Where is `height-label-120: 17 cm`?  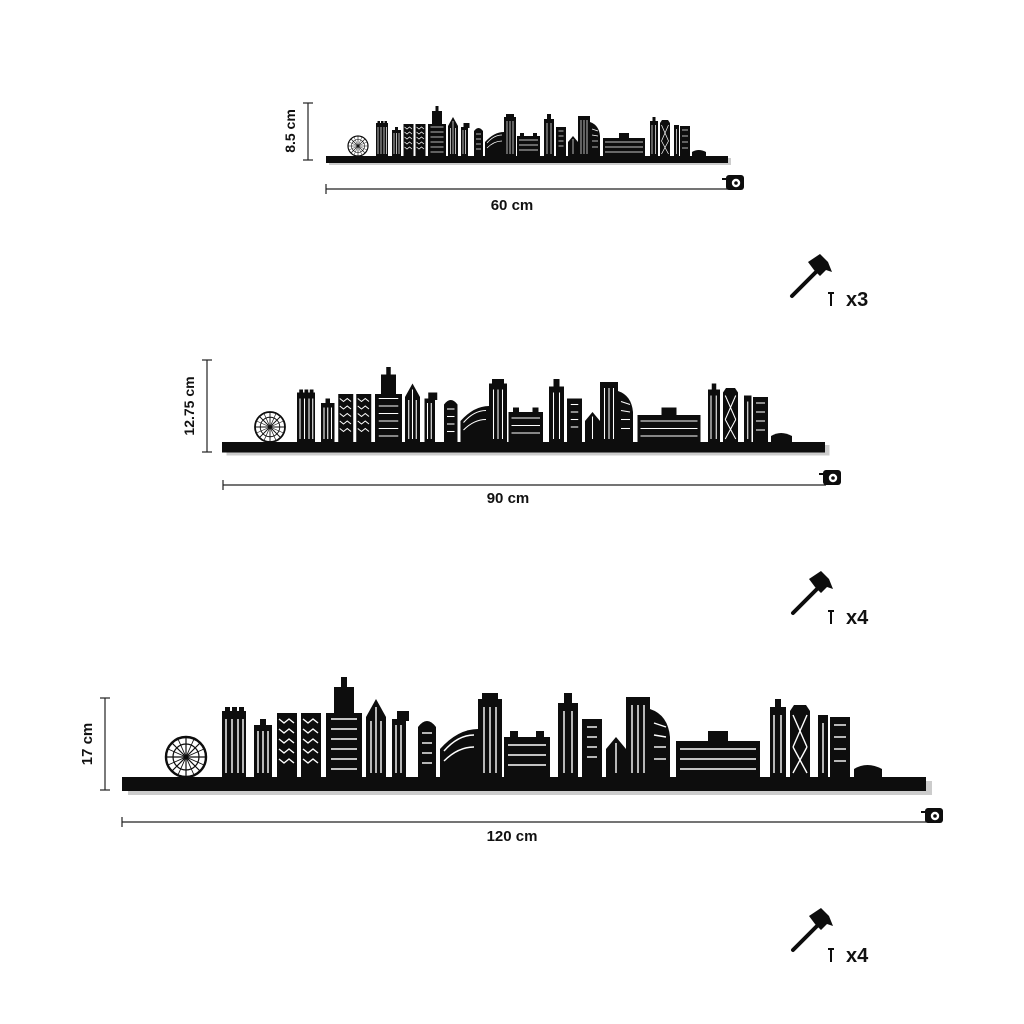
height-label-120: 17 cm is located at coordinates (87, 744).